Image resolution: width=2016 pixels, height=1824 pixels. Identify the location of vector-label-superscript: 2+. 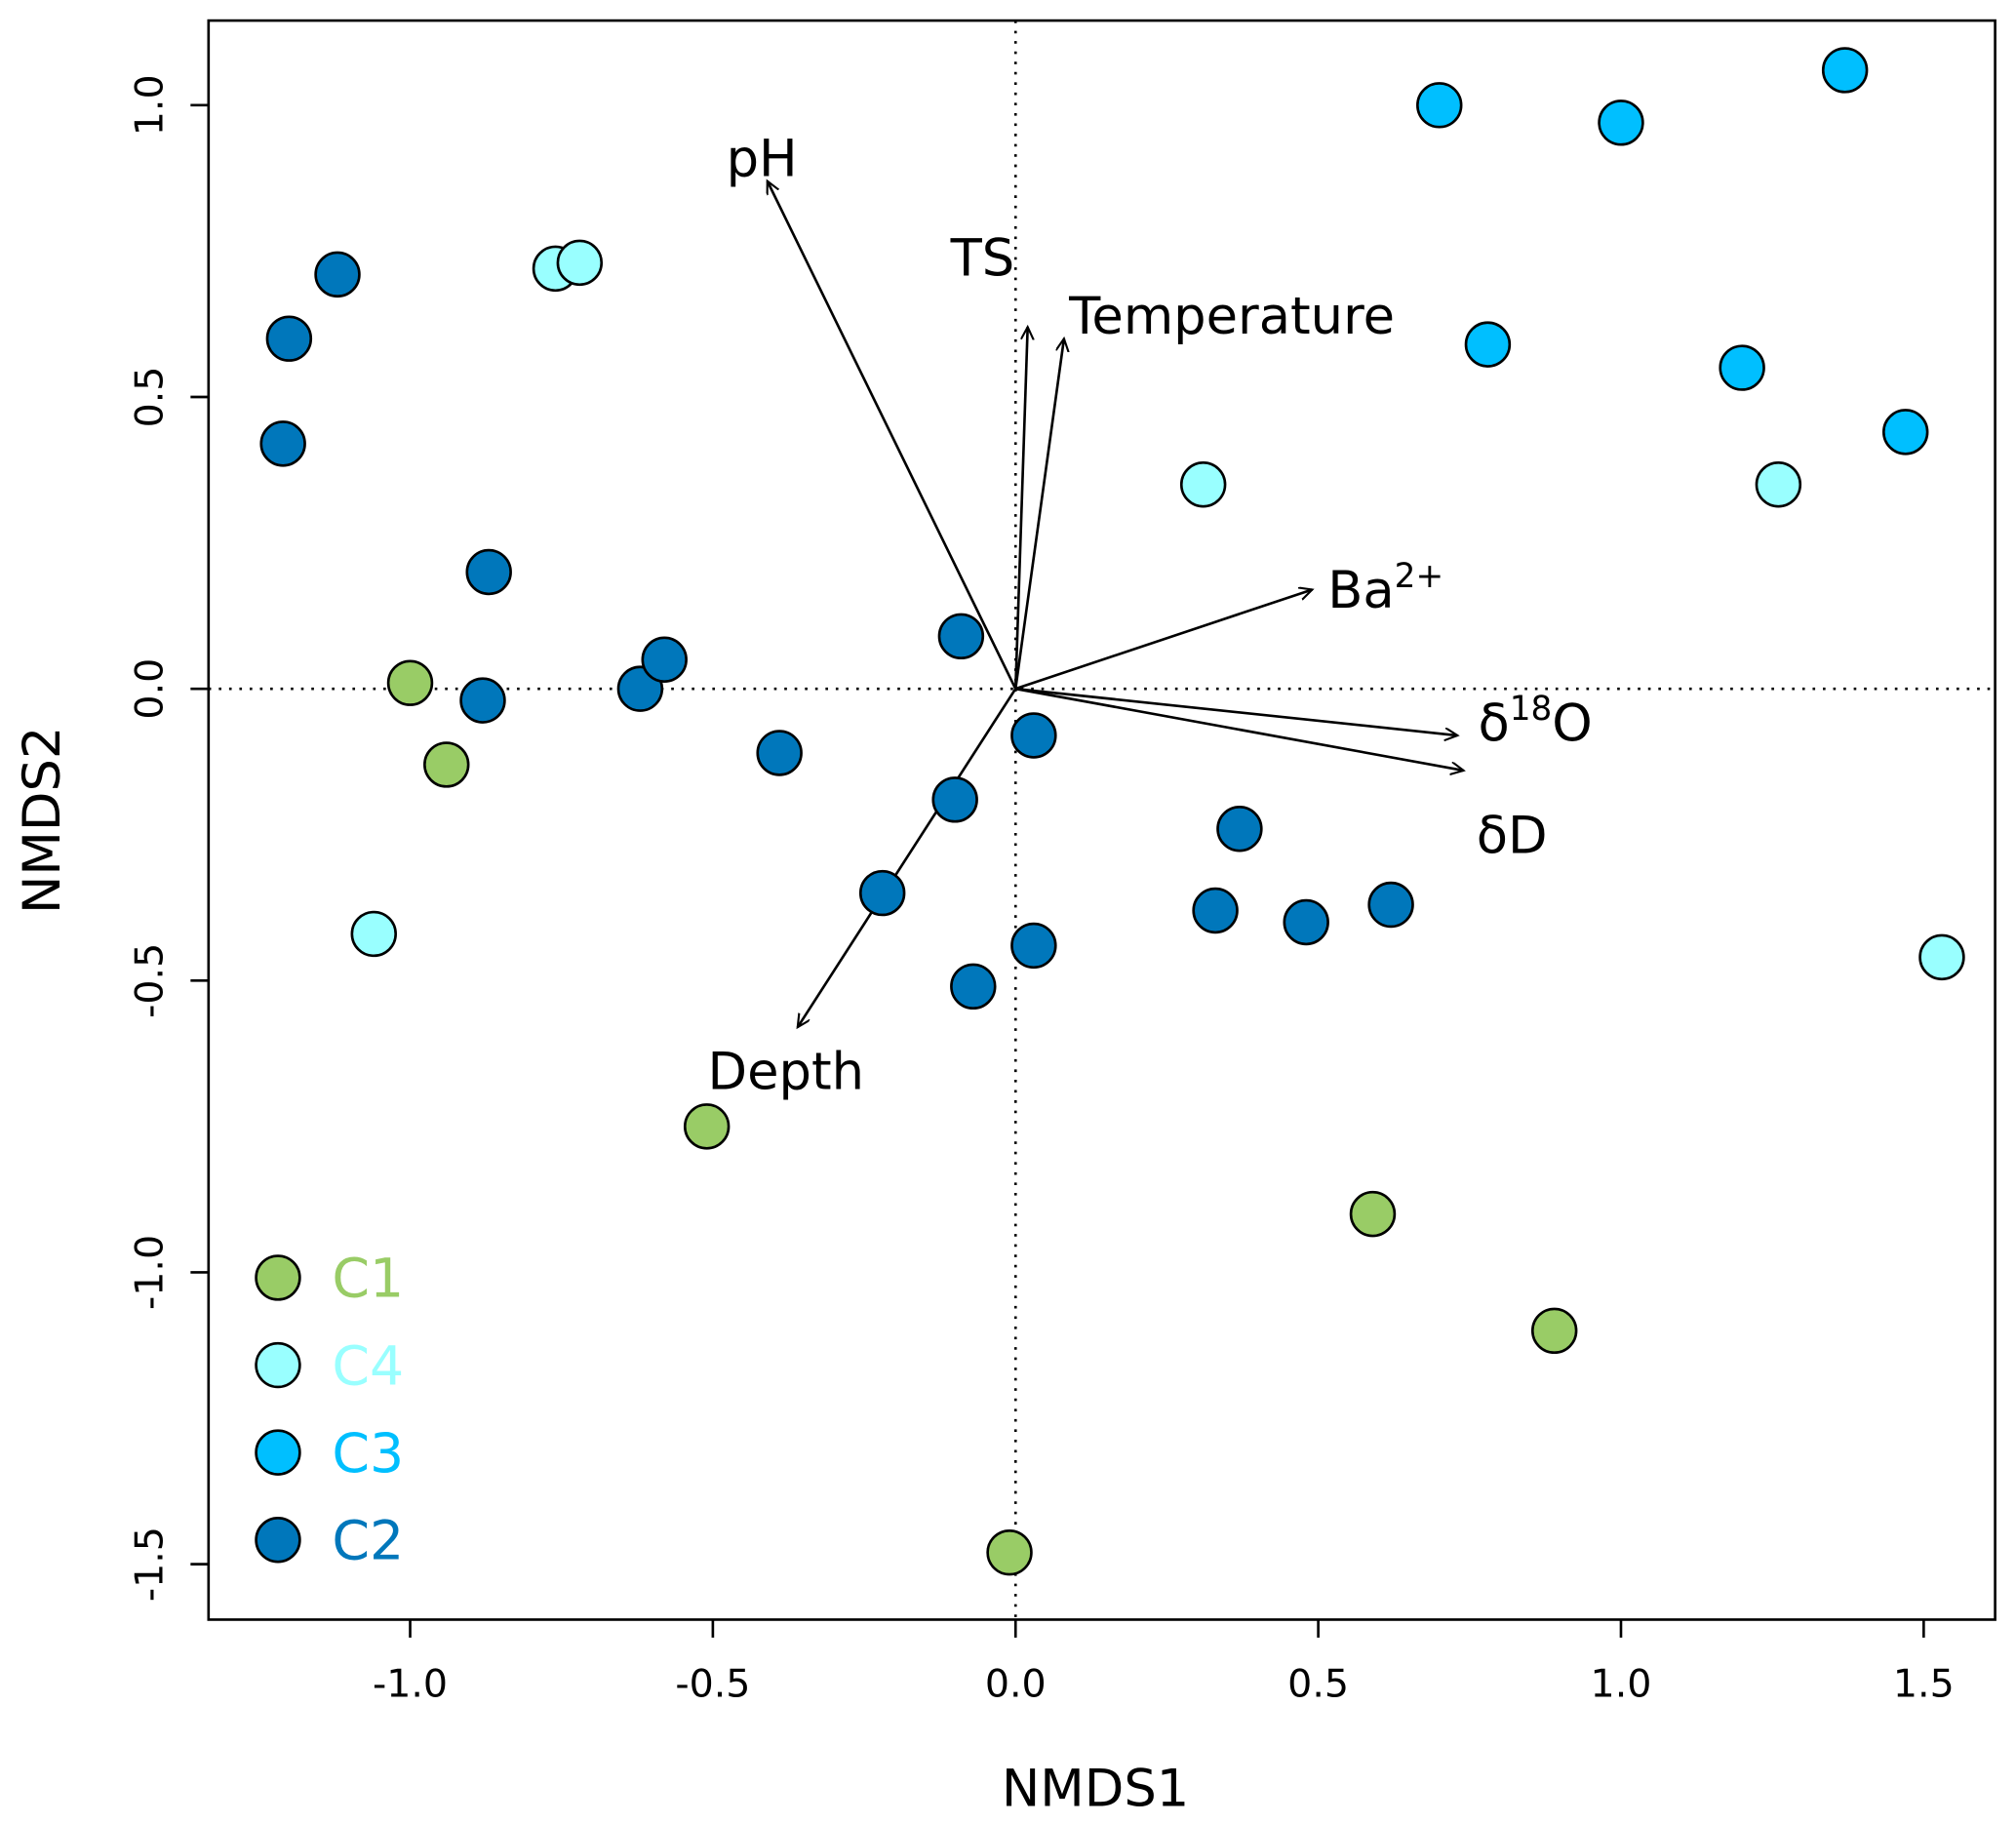
(1419, 576).